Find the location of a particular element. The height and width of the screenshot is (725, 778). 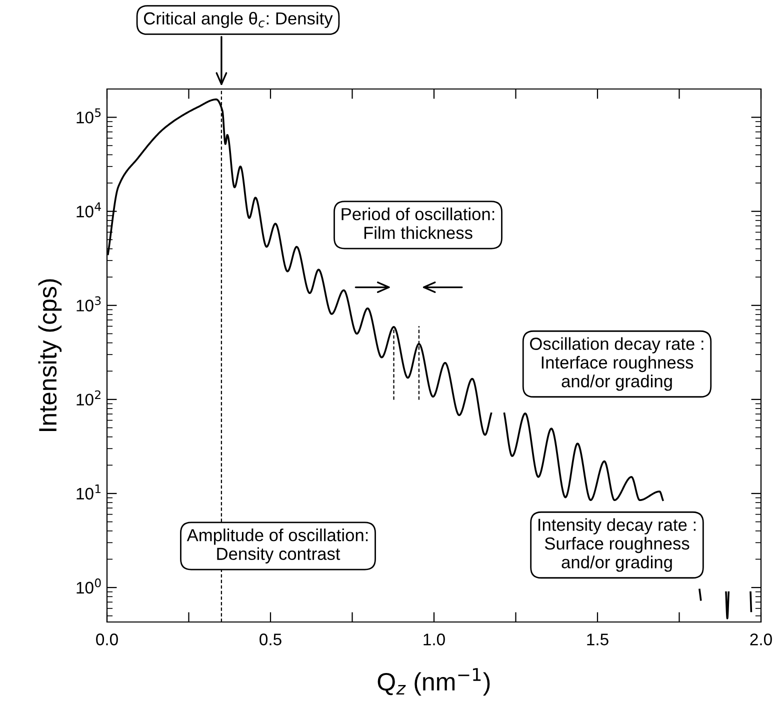

y-tick-label: 10$^{0}$ is located at coordinates (88, 586).